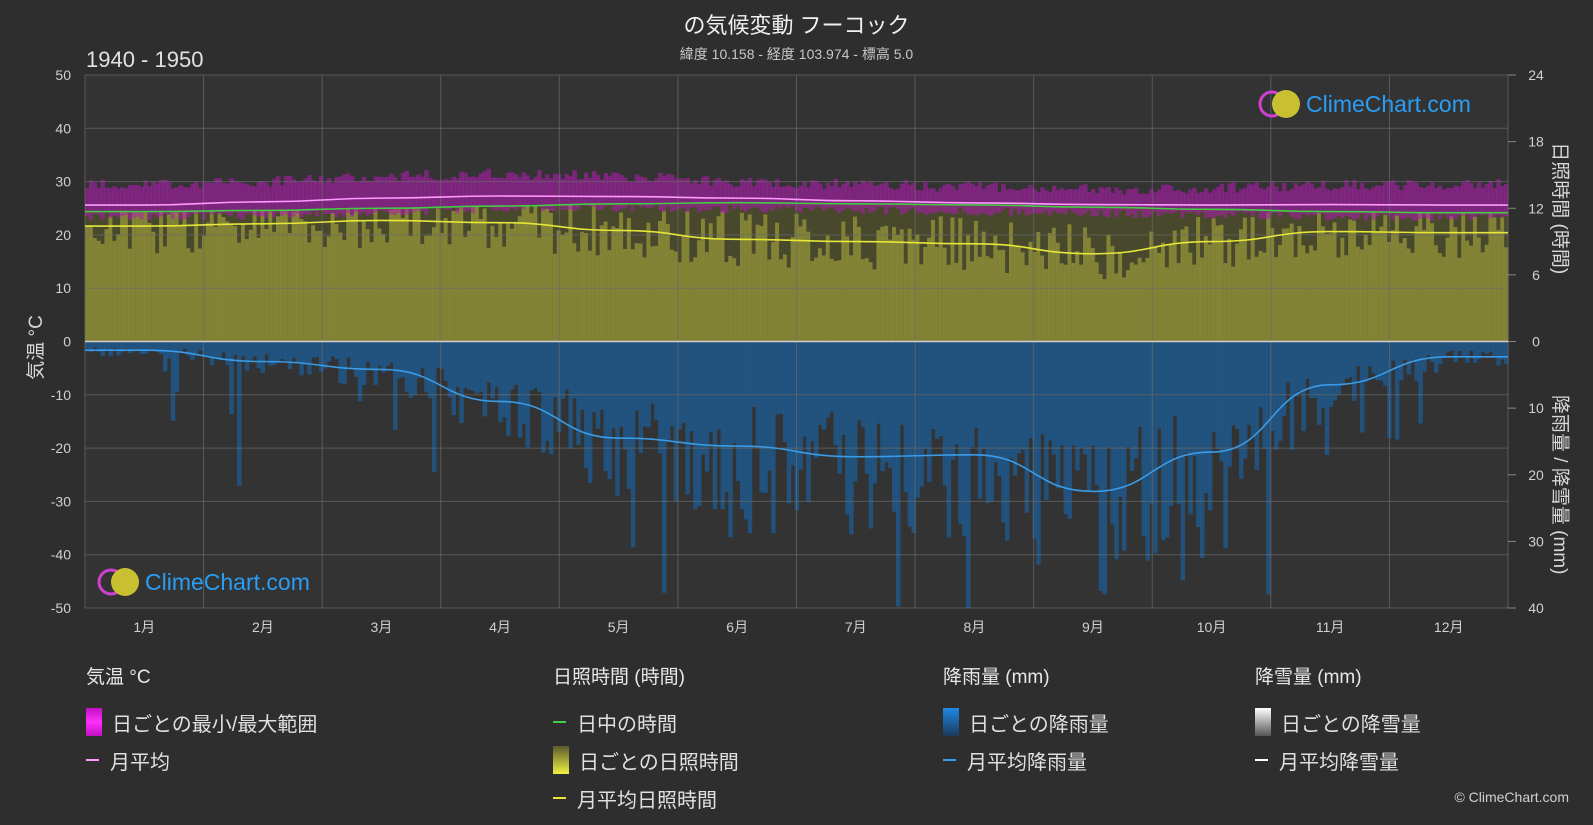 The image size is (1593, 825). I want to click on legend-snow-title: 降雪量 (mm), so click(1308, 677).